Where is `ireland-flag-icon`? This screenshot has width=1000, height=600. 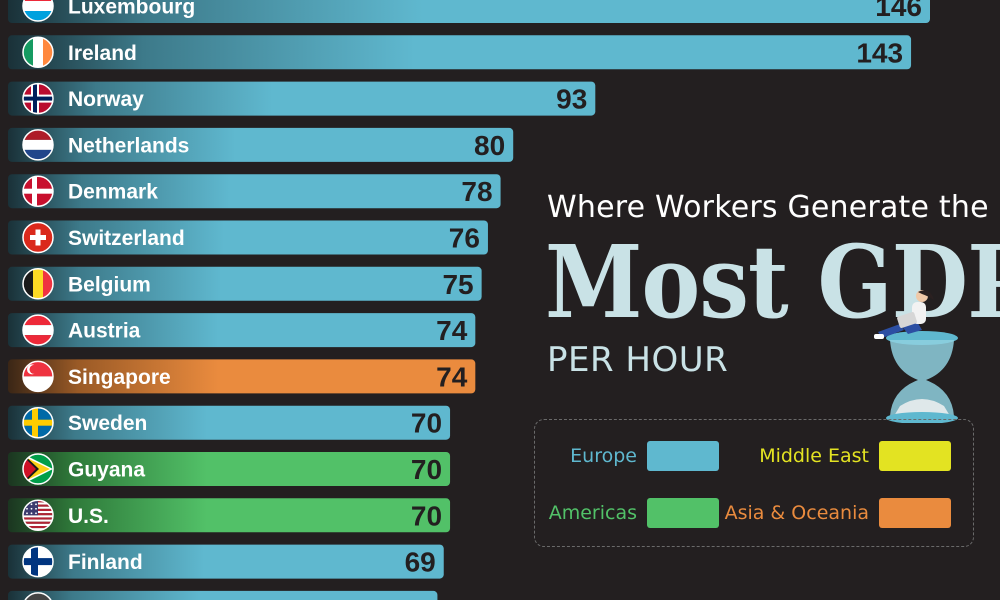 ireland-flag-icon is located at coordinates (38, 52).